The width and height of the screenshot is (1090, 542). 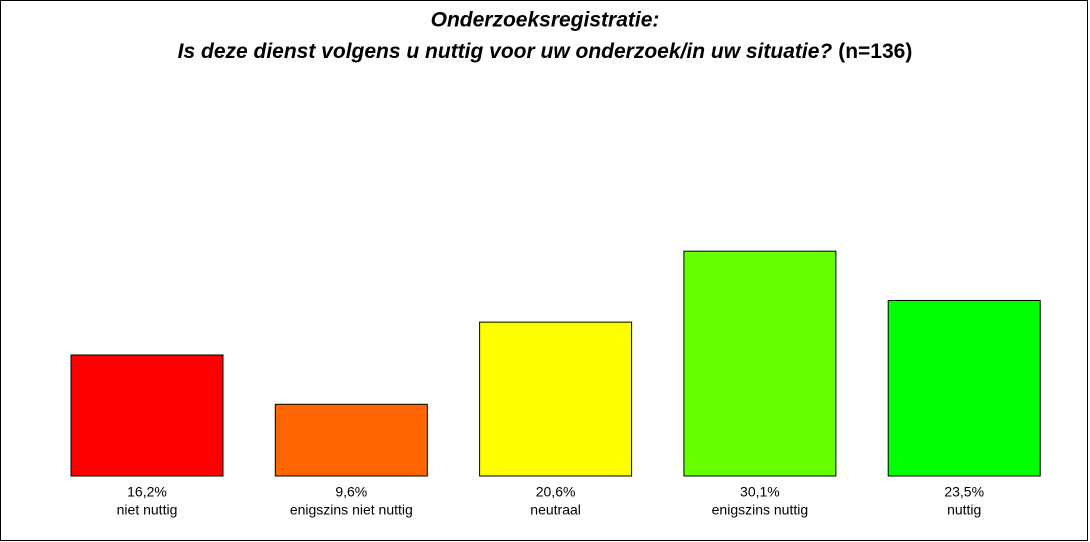 I want to click on category-label: enigszins niet nuttig, so click(x=351, y=510).